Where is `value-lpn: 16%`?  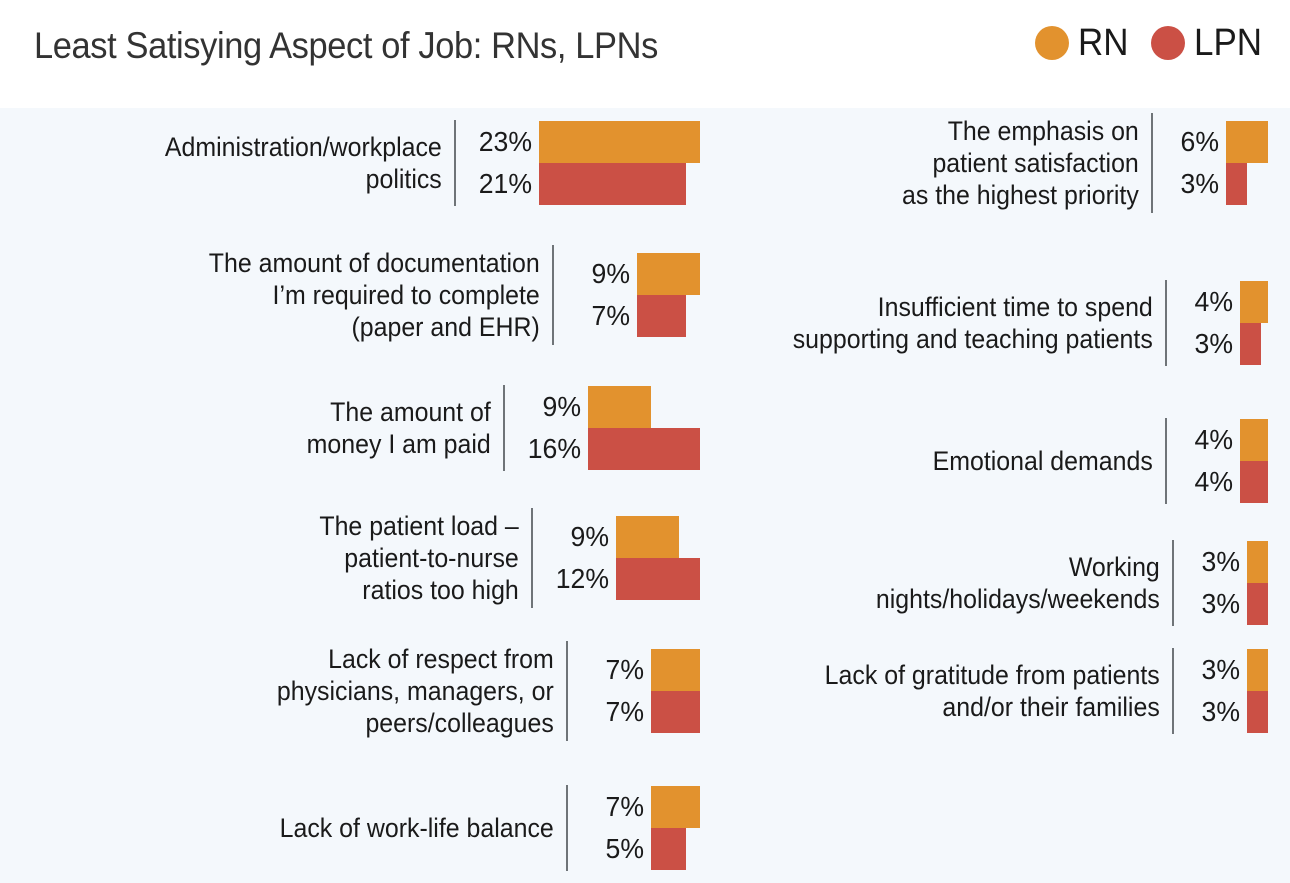 value-lpn: 16% is located at coordinates (554, 448).